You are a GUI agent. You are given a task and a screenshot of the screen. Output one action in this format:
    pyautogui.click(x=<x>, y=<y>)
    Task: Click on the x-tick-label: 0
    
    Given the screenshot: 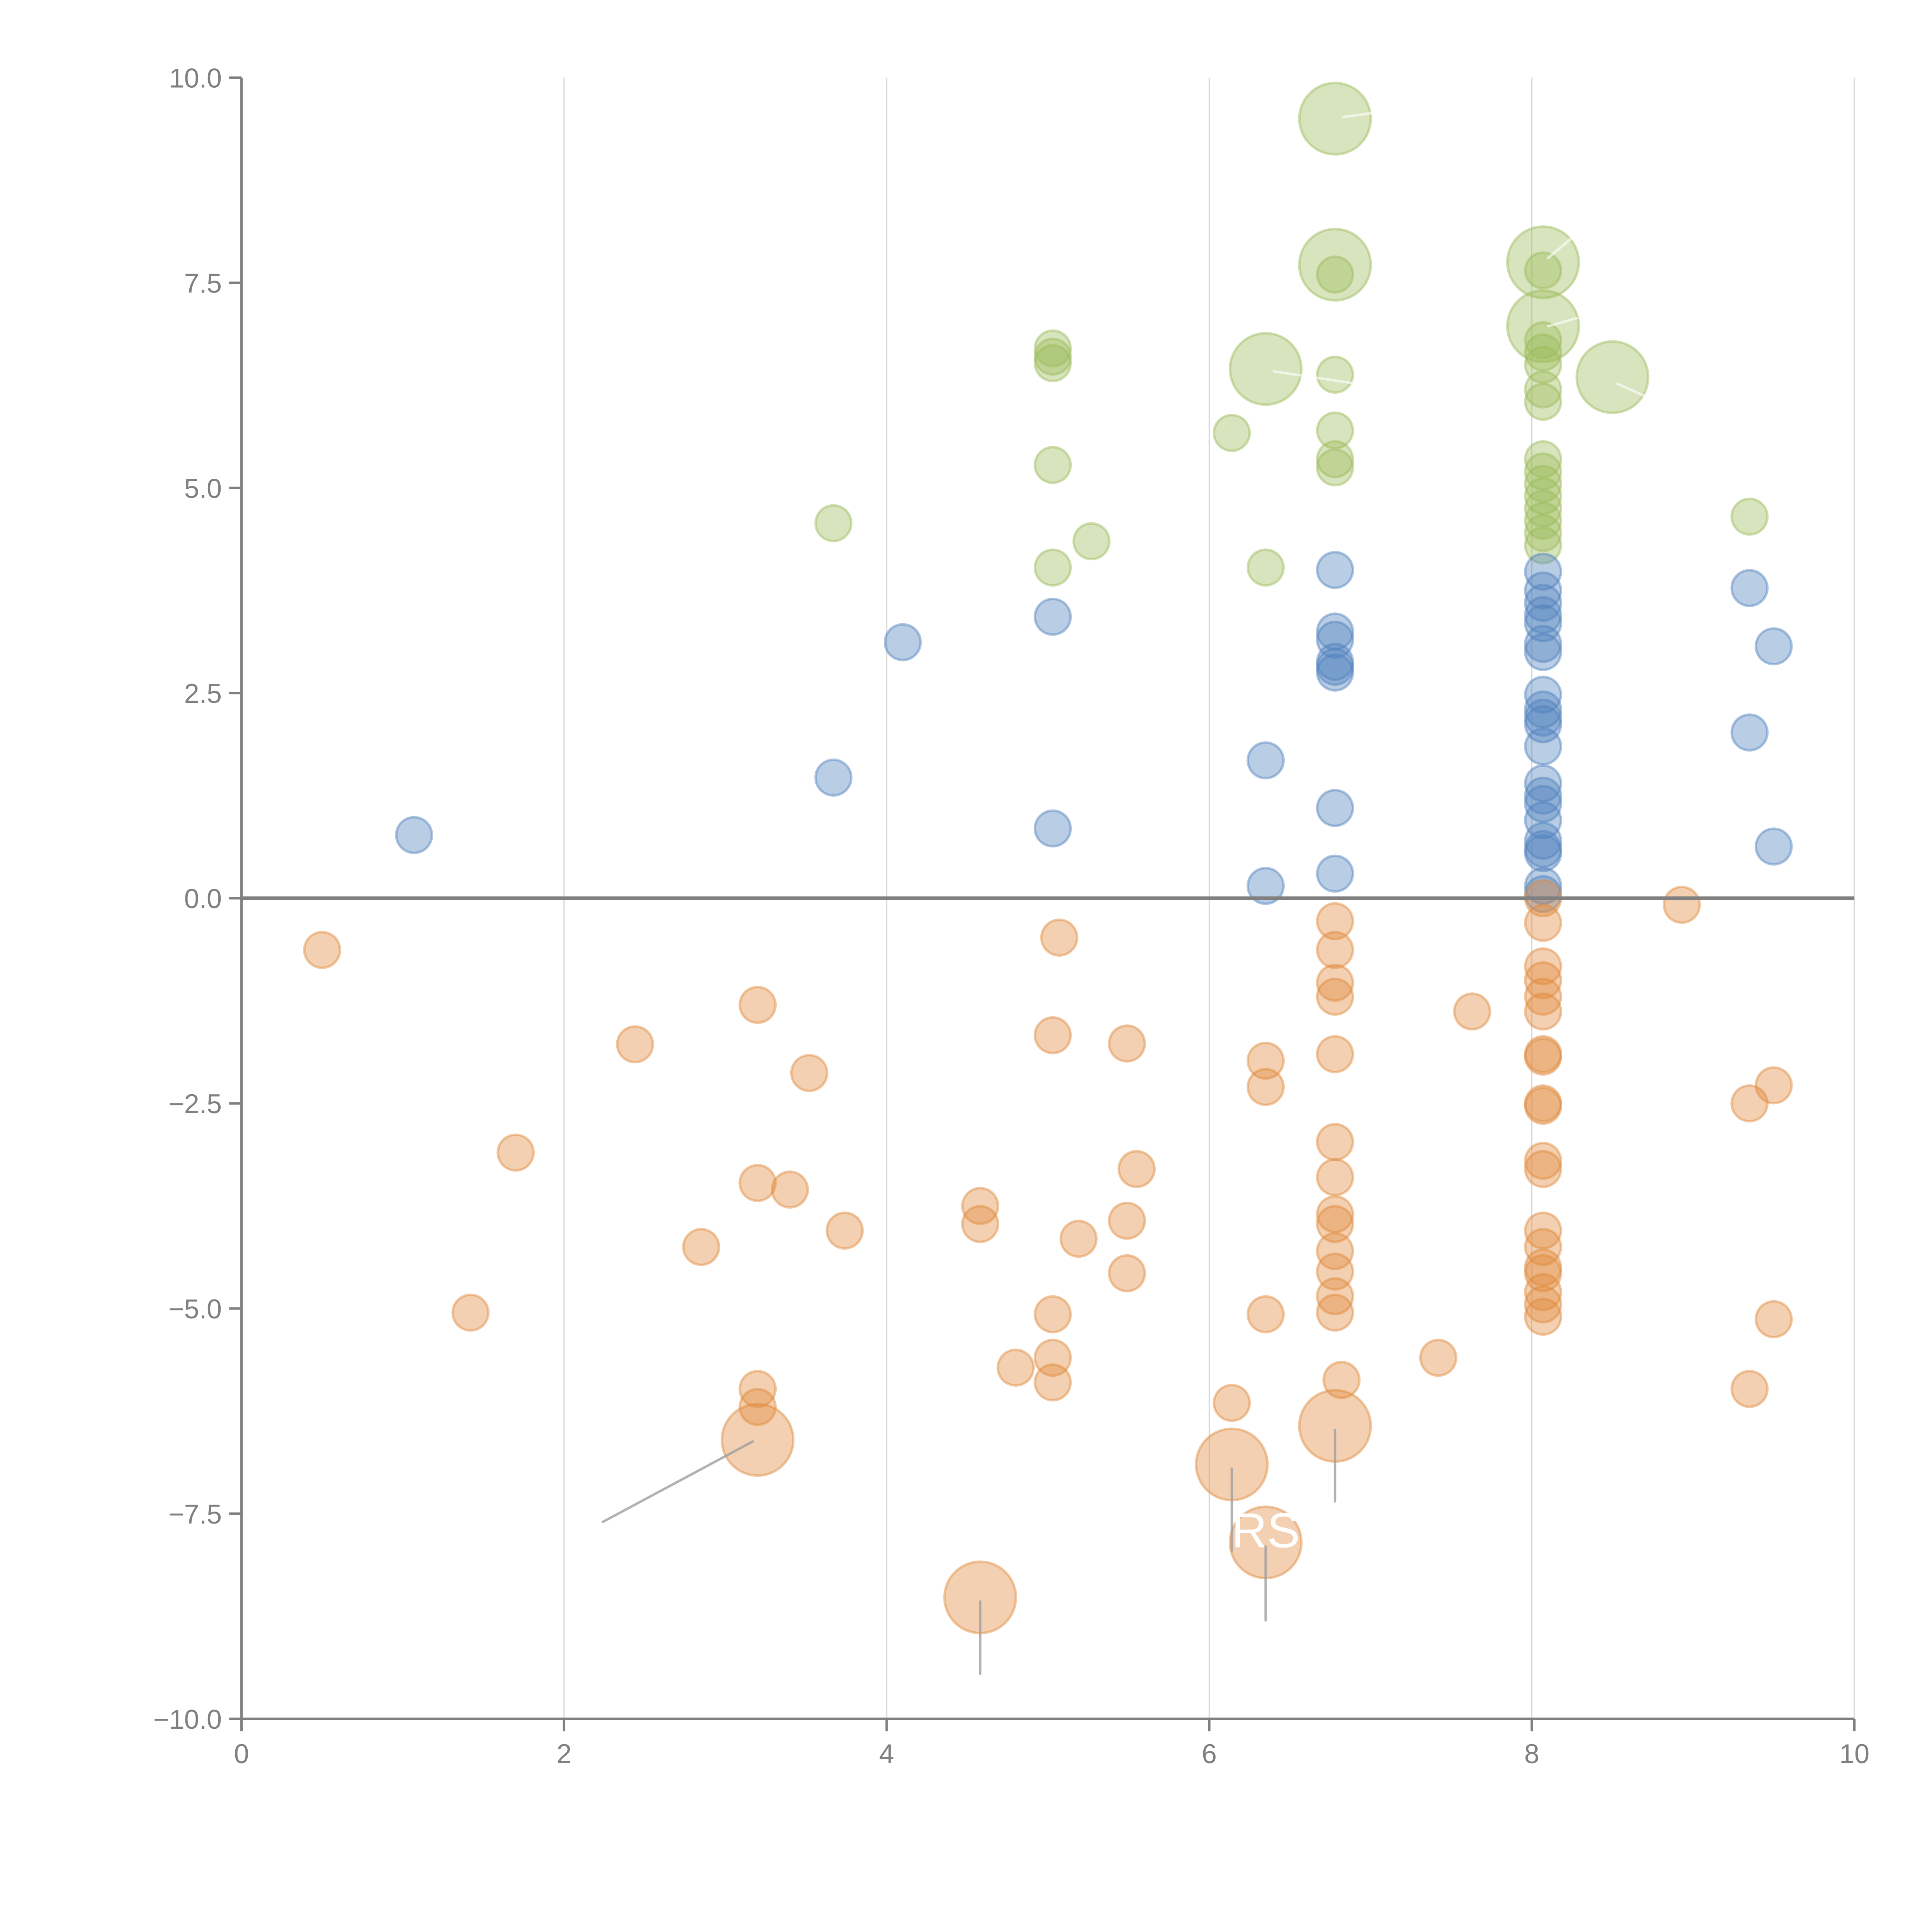 What is the action you would take?
    pyautogui.click(x=241, y=1754)
    